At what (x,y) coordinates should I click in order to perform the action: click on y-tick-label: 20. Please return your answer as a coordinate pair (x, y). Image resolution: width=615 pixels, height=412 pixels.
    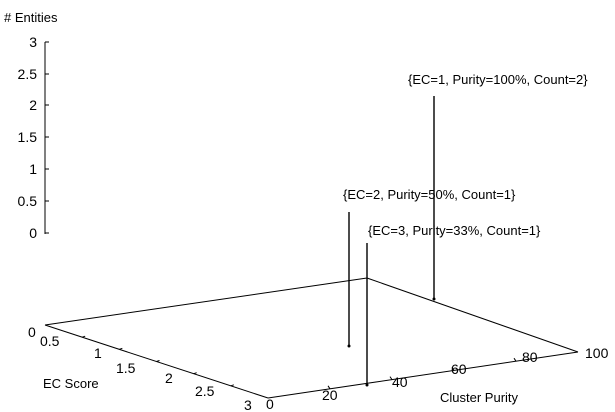
    Looking at the image, I should click on (330, 395).